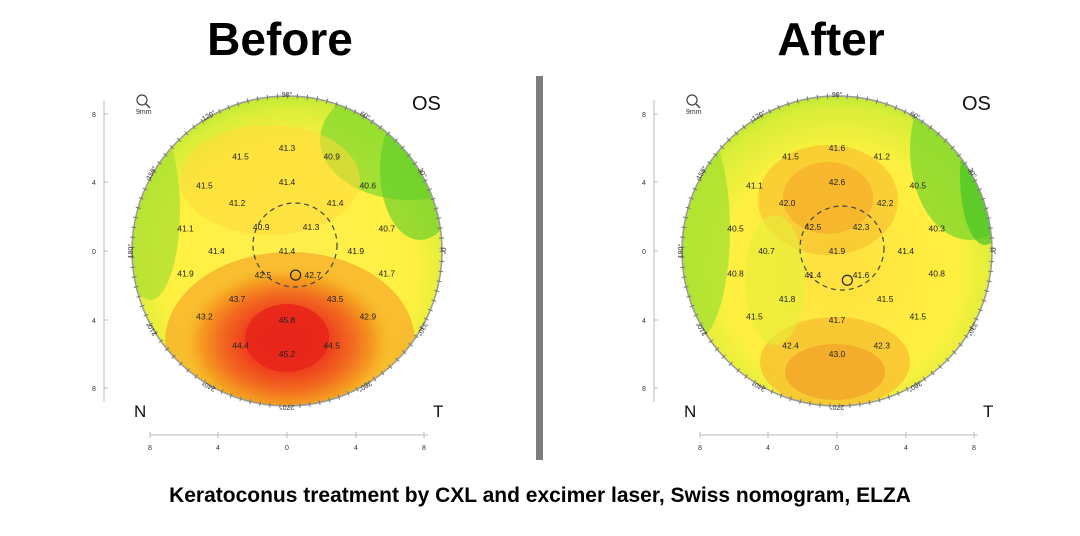 Image resolution: width=1080 pixels, height=536 pixels. What do you see at coordinates (936, 229) in the screenshot?
I see `curvature-value: 40.3` at bounding box center [936, 229].